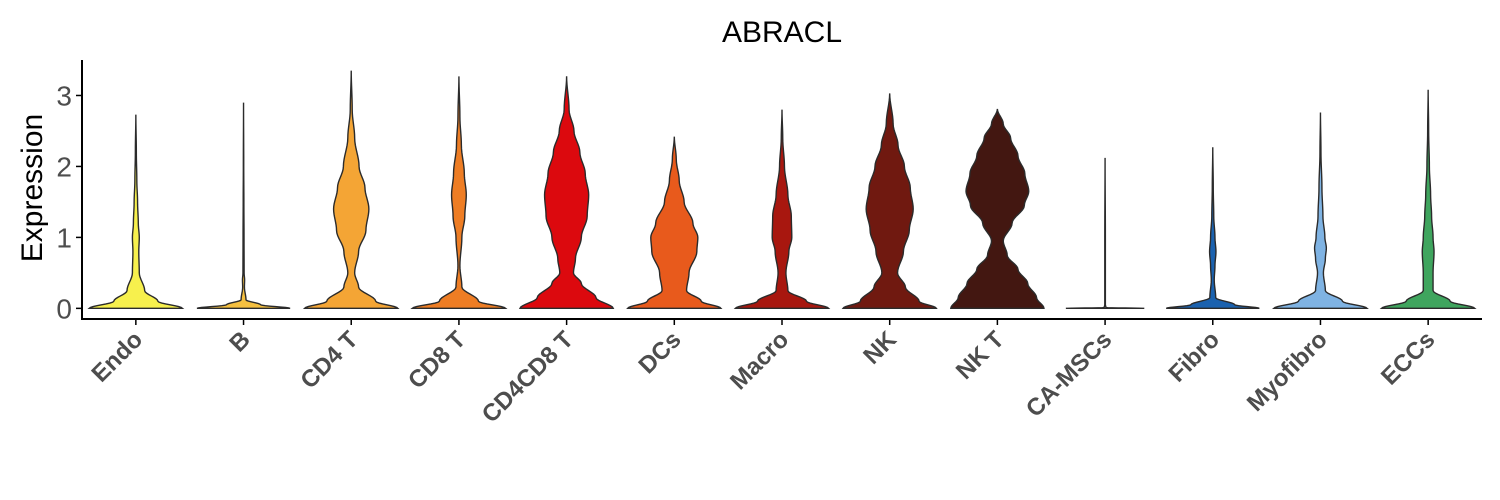 The image size is (1500, 500). I want to click on violin-nk, so click(889, 201).